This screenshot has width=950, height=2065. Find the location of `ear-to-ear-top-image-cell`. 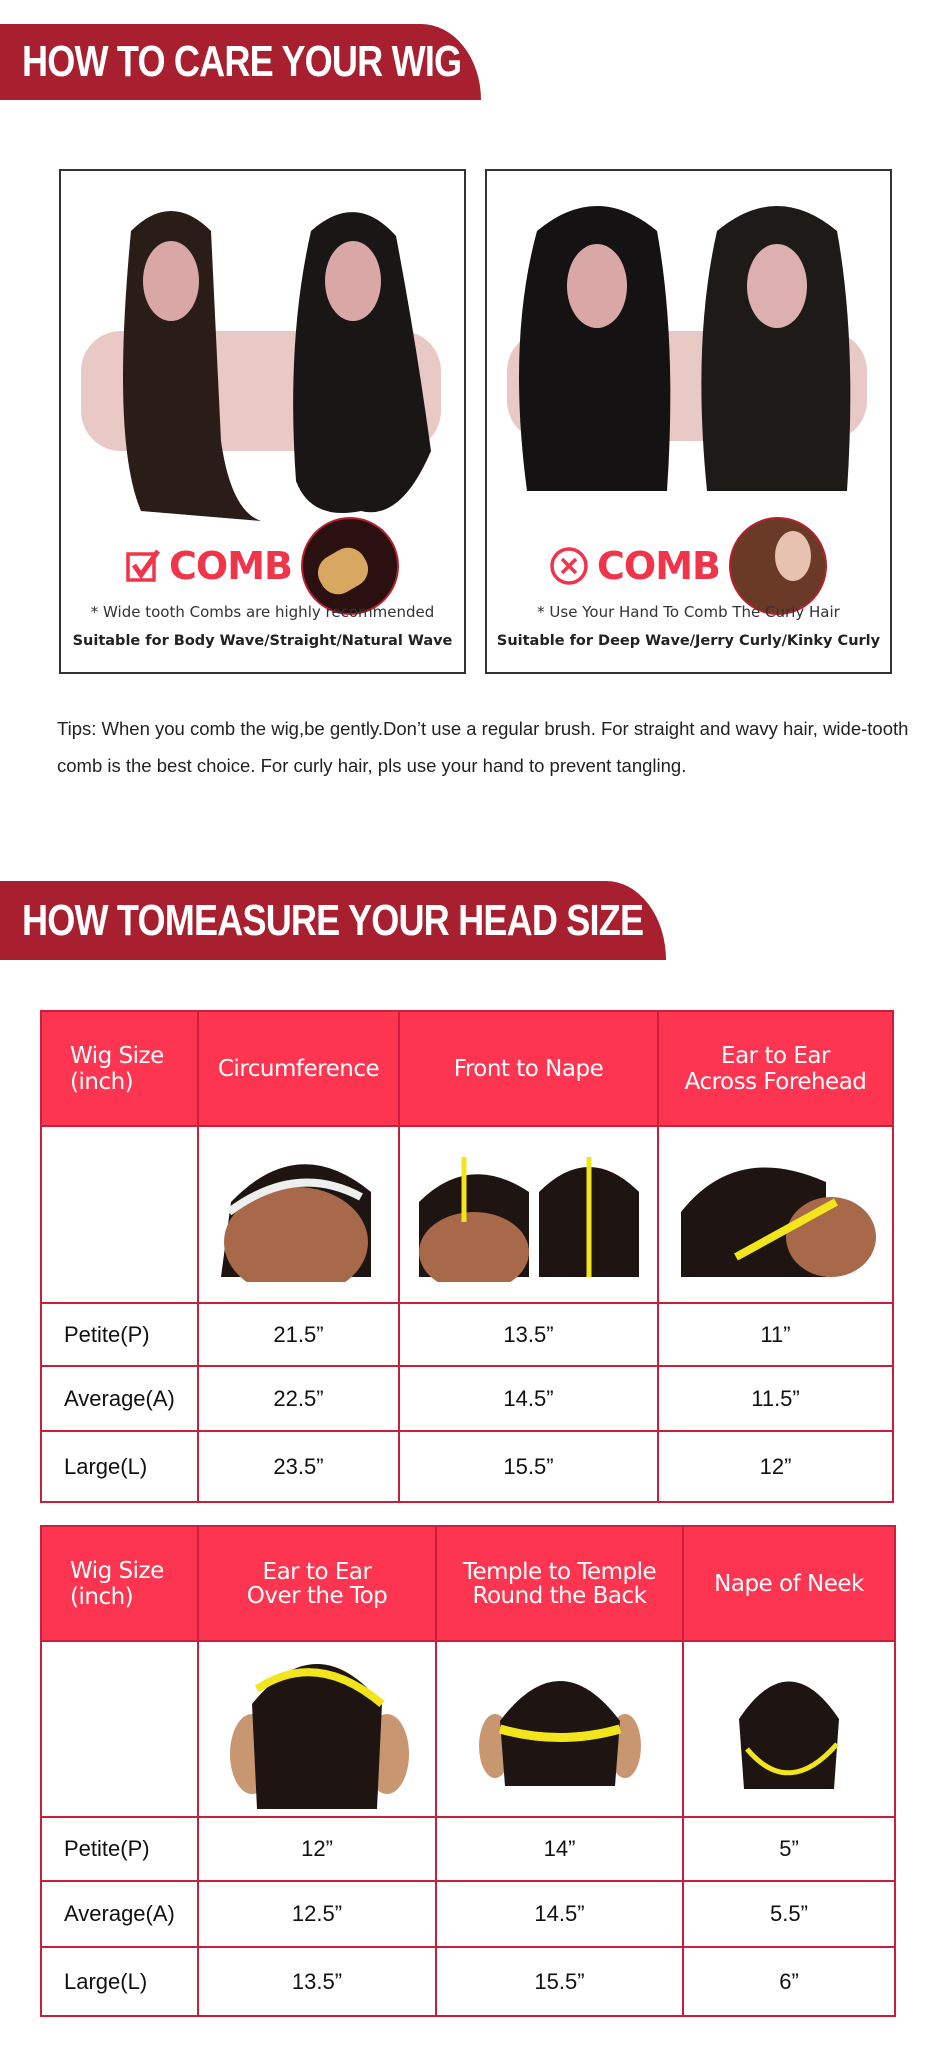

ear-to-ear-top-image-cell is located at coordinates (317, 1729).